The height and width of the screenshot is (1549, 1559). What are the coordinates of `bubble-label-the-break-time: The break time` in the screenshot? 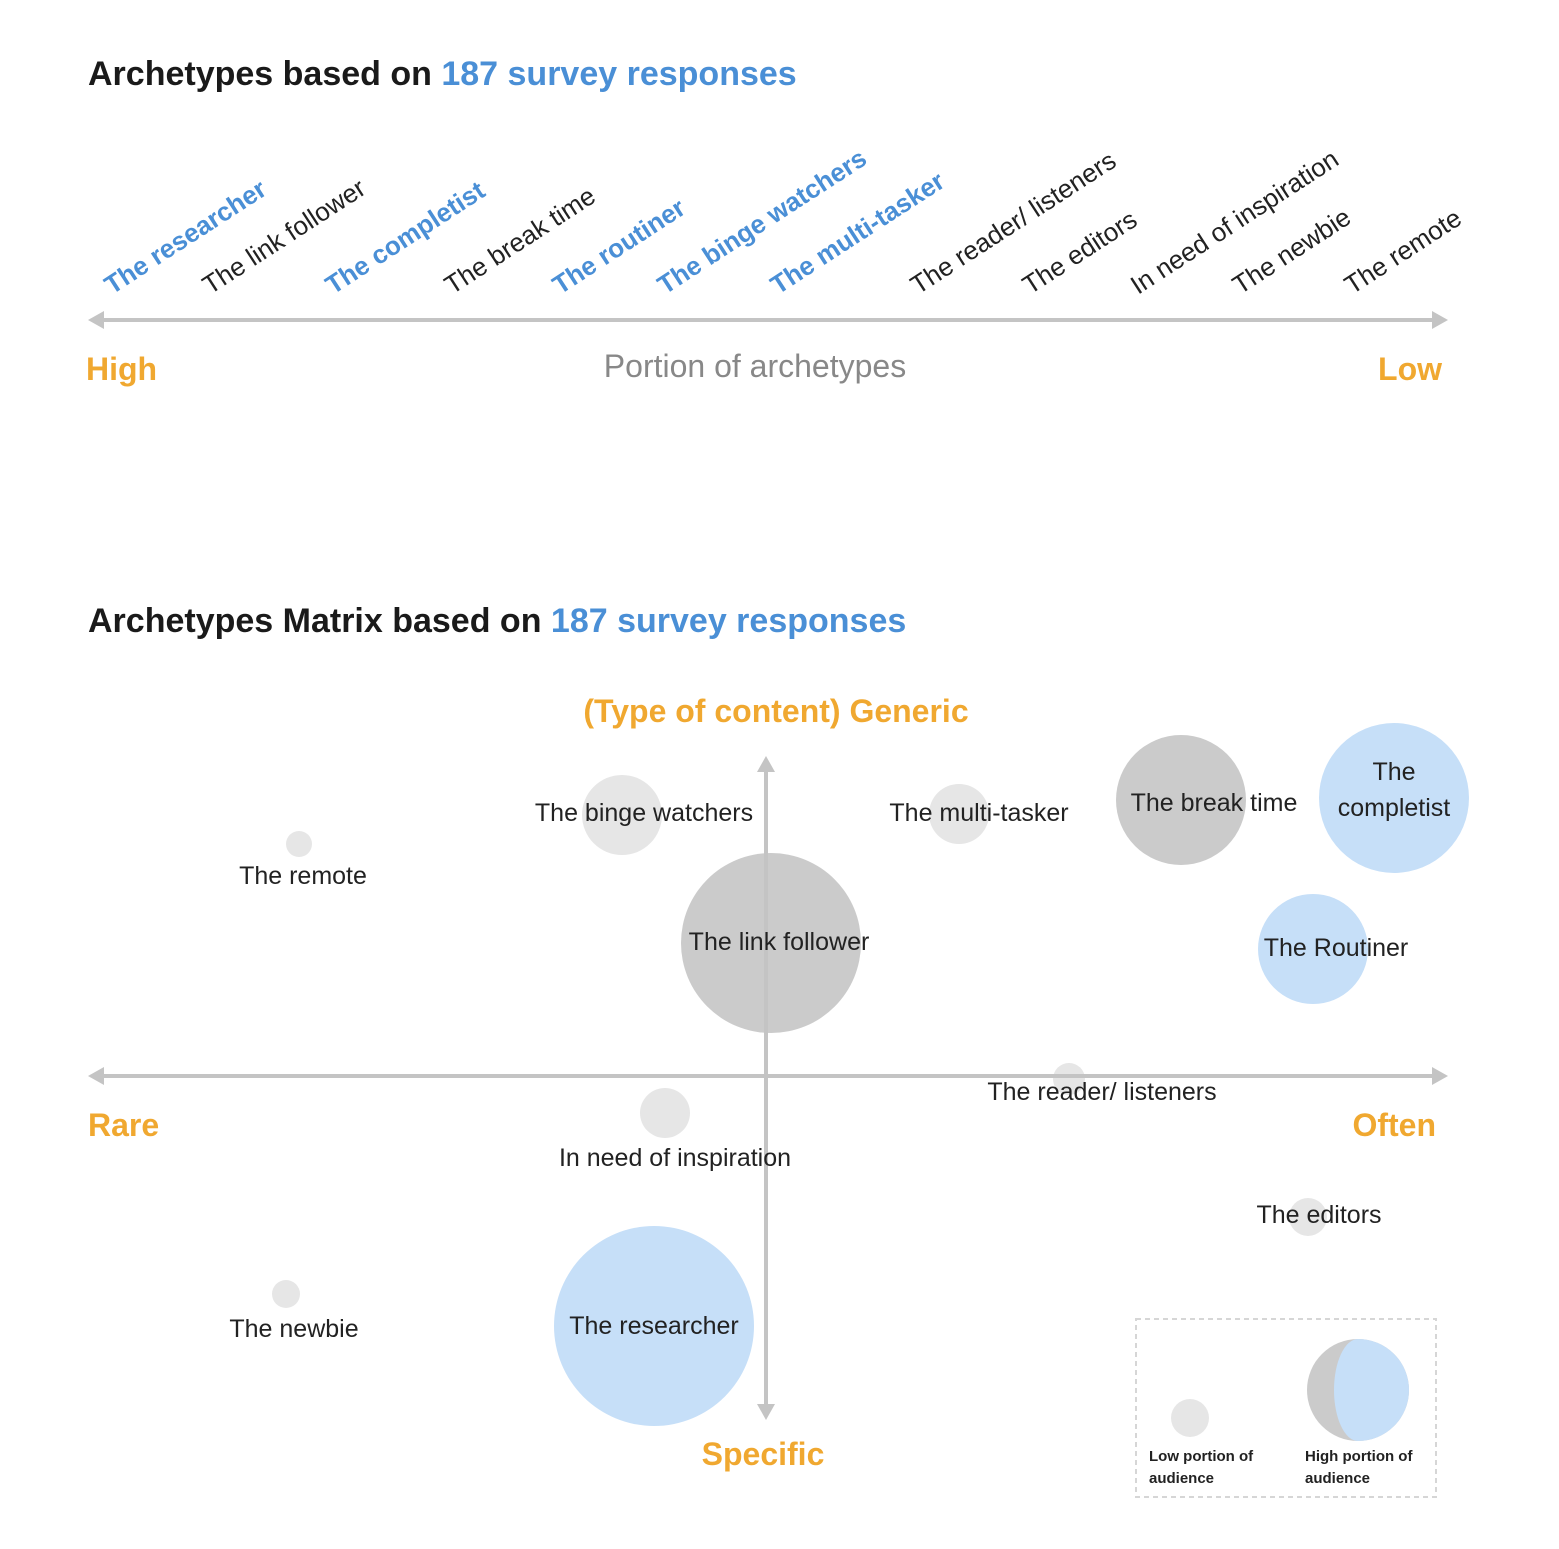 It's located at (1214, 803).